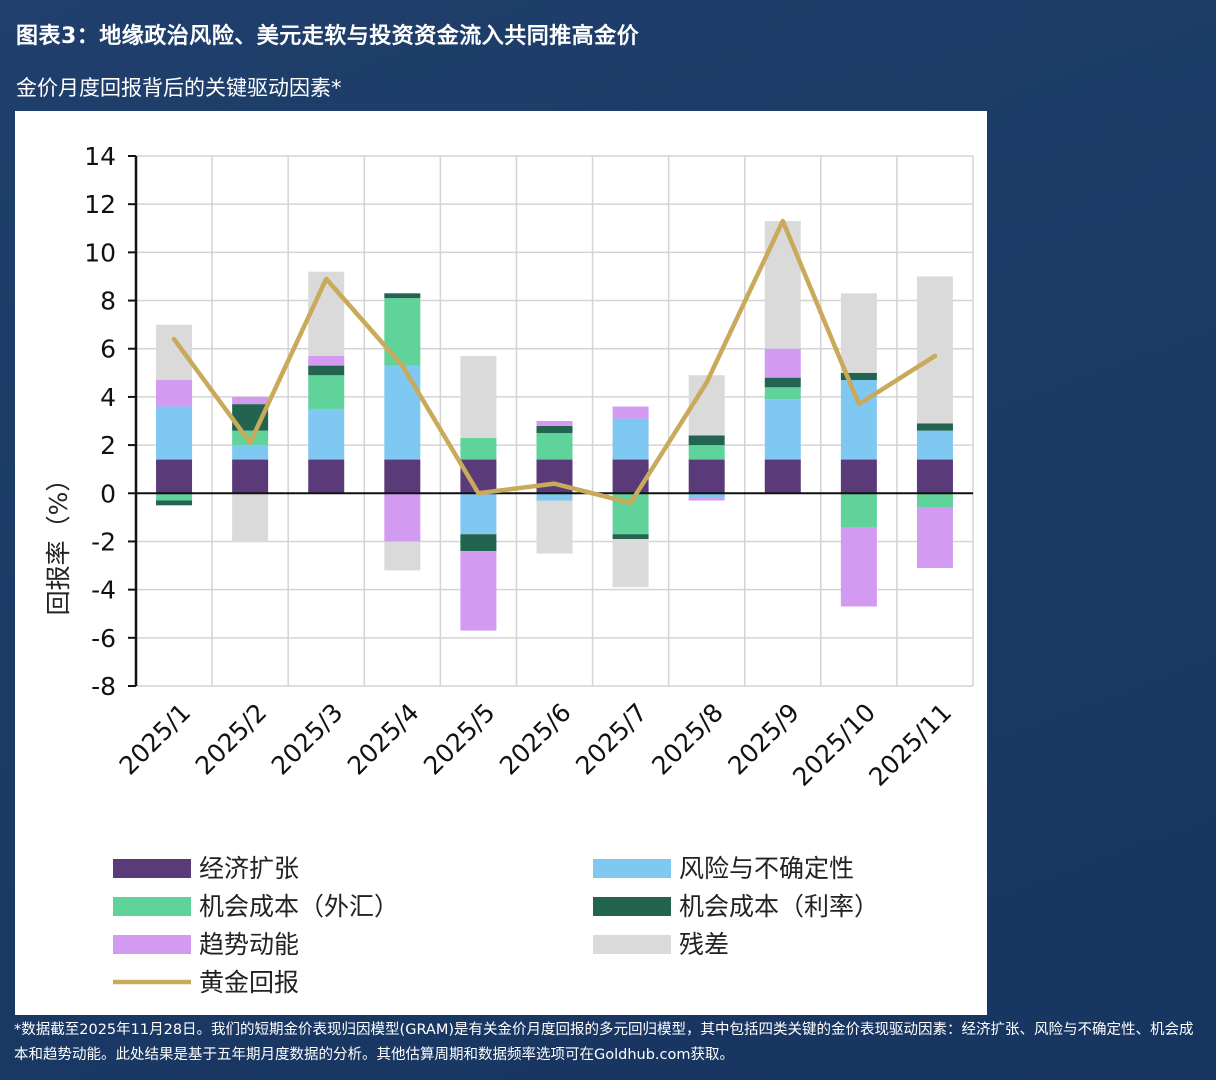 This screenshot has width=1216, height=1080. Describe the element at coordinates (58, 541) in the screenshot. I see `y-axis-label: 回报率（%）` at that location.